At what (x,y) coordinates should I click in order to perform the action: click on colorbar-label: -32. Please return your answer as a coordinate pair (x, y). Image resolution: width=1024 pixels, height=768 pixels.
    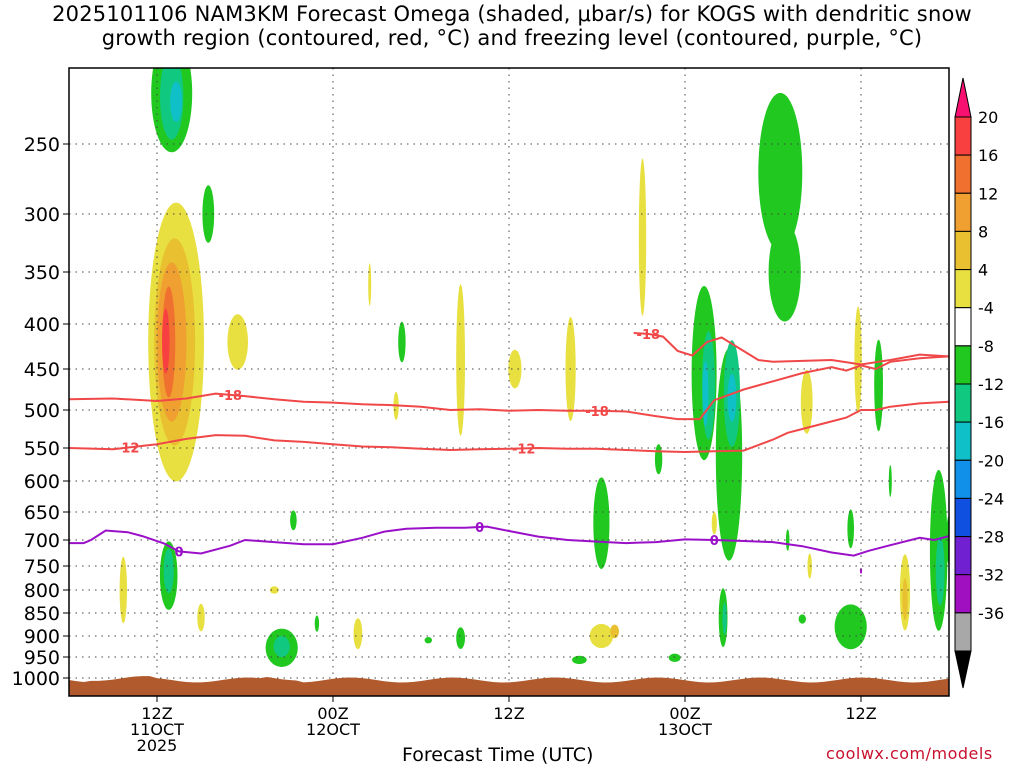
    Looking at the image, I should click on (991, 575).